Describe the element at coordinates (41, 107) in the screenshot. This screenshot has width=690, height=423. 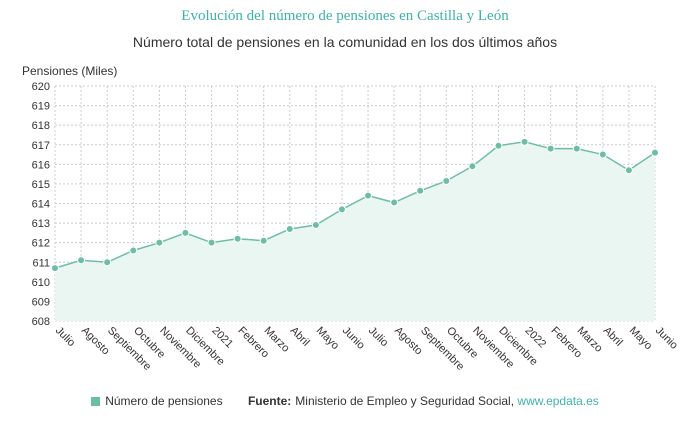
I see `y-tick-label: 619` at that location.